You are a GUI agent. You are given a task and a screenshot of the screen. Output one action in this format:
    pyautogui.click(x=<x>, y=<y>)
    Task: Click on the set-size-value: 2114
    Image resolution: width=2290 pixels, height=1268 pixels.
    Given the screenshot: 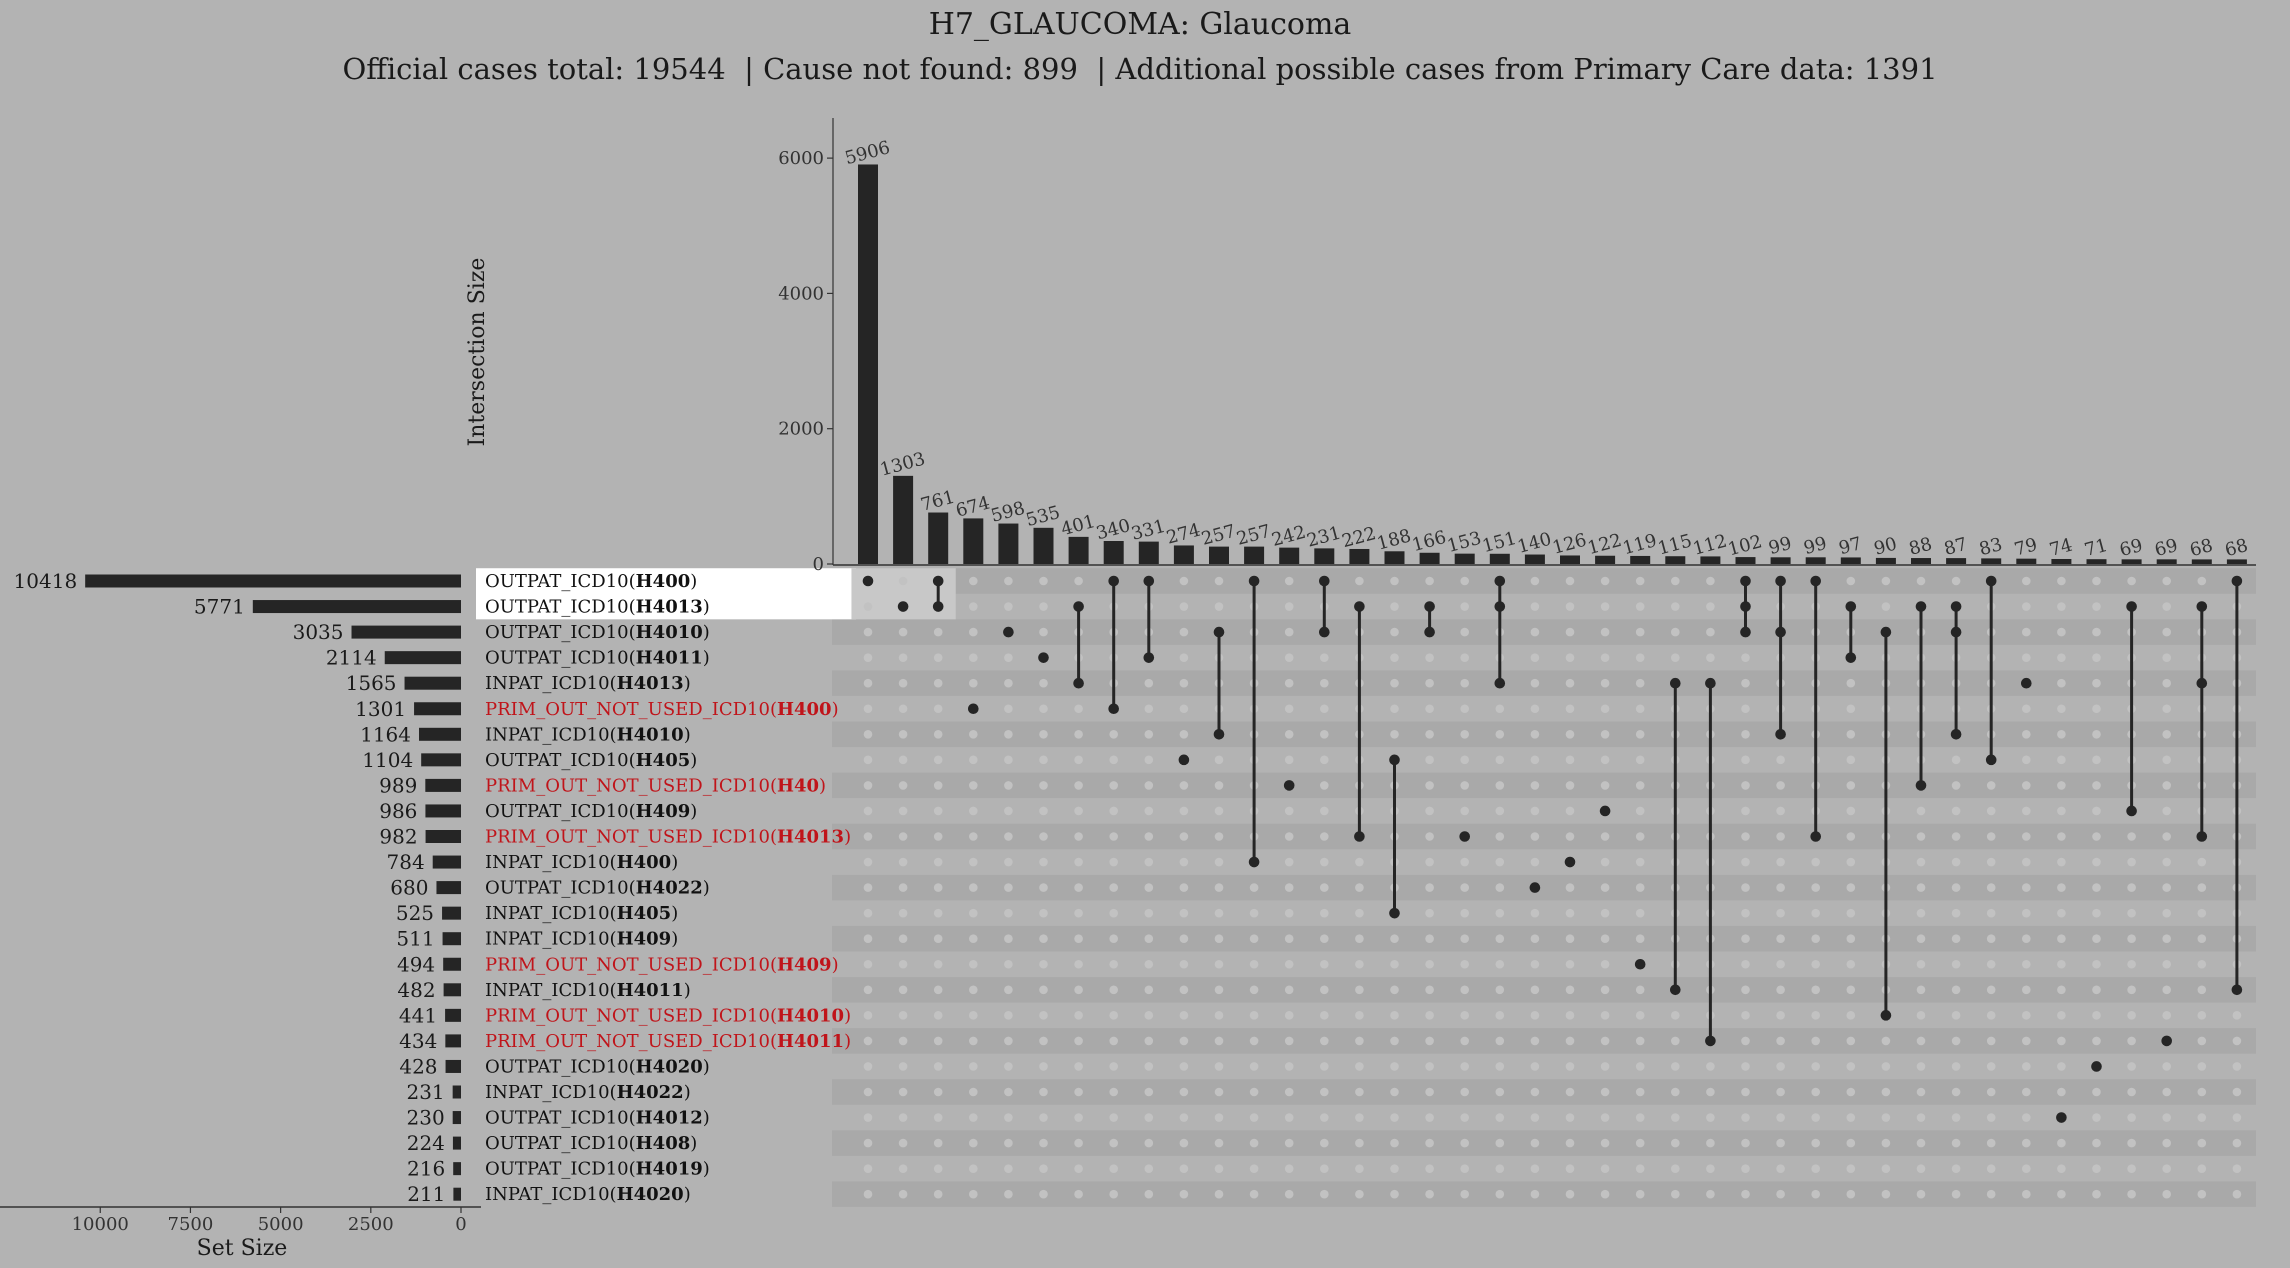 What is the action you would take?
    pyautogui.click(x=351, y=658)
    